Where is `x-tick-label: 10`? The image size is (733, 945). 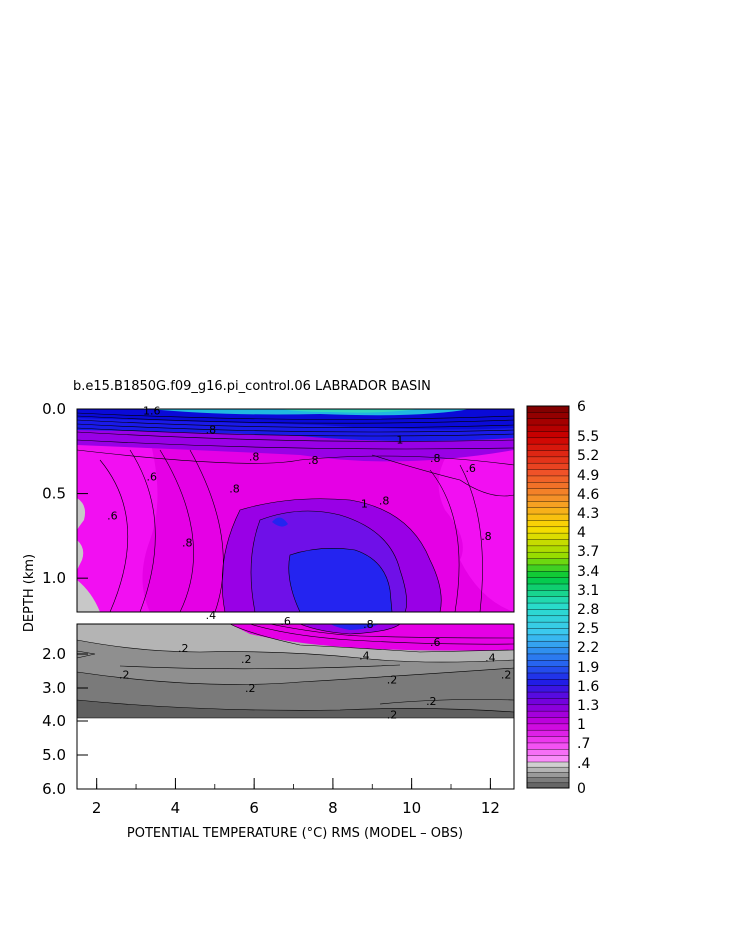 x-tick-label: 10 is located at coordinates (411, 808).